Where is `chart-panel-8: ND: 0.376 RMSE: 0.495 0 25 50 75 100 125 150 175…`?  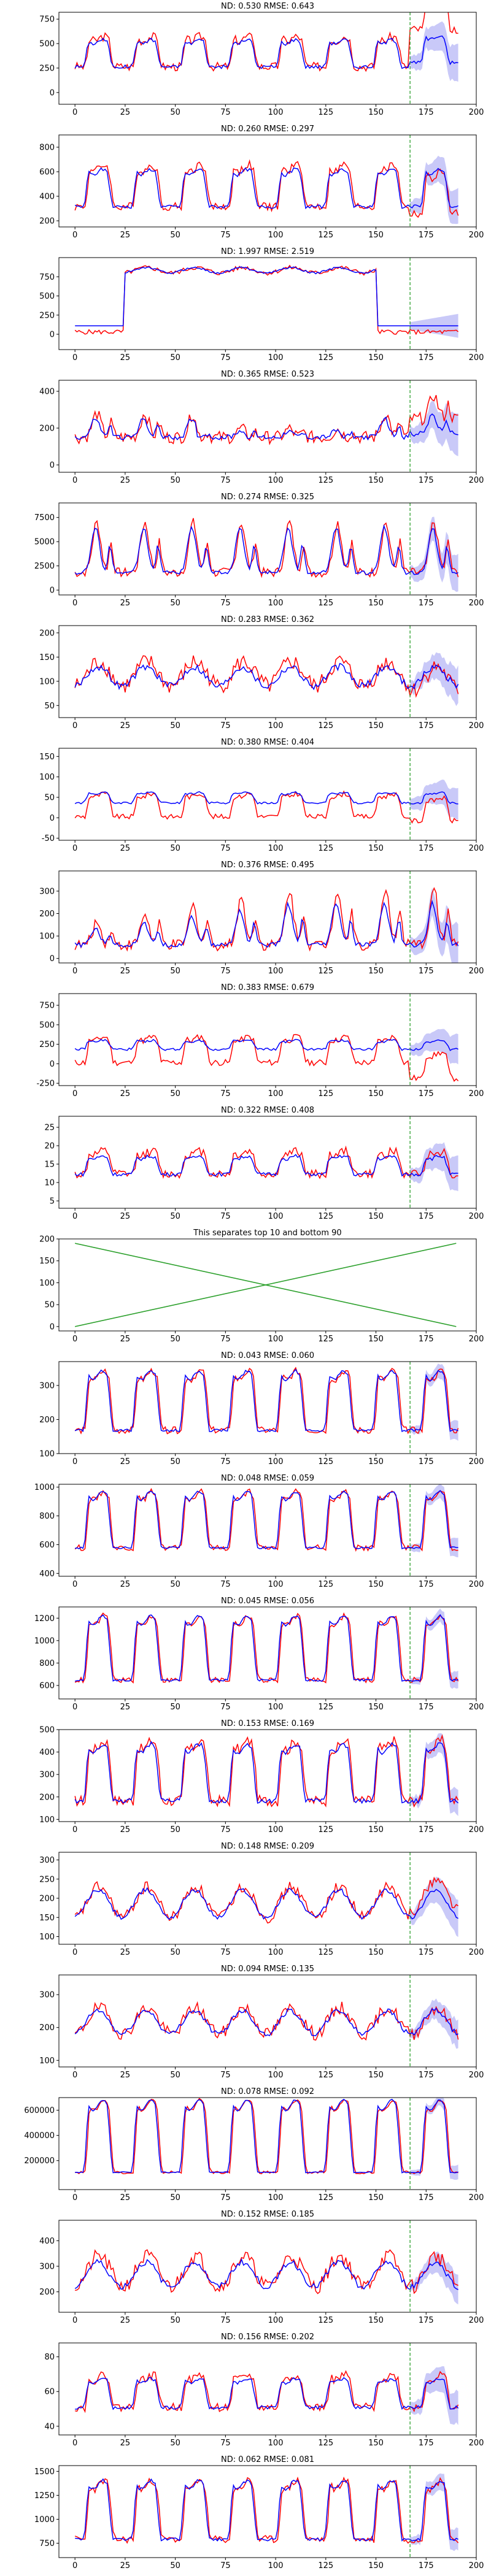
chart-panel-8: ND: 0.376 RMSE: 0.495 0 25 50 75 100 125 150 175… is located at coordinates (261, 918).